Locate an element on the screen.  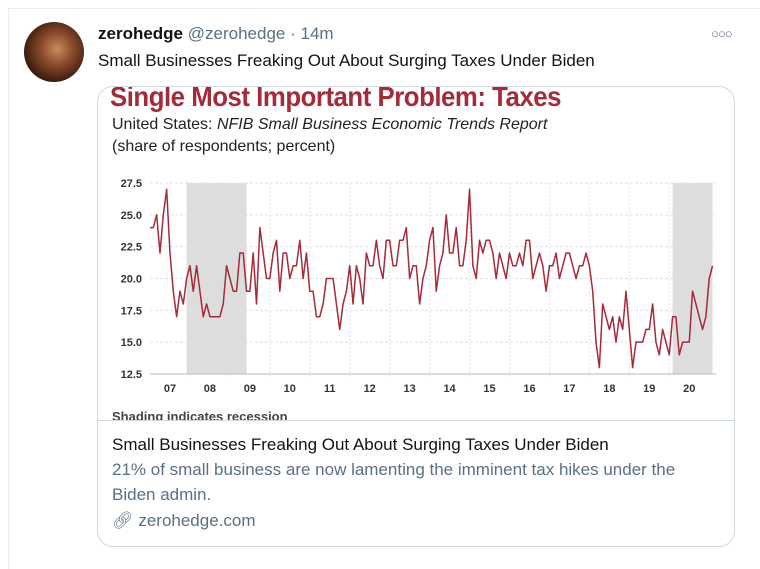
chart-title: Single Most Important Problem: Taxes is located at coordinates (336, 99).